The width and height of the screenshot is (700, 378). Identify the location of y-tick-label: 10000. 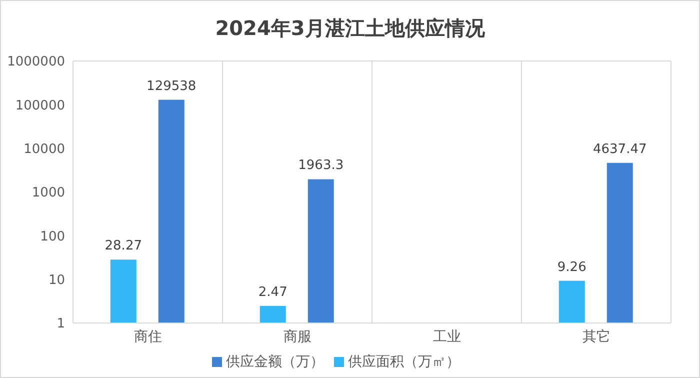
(44, 149).